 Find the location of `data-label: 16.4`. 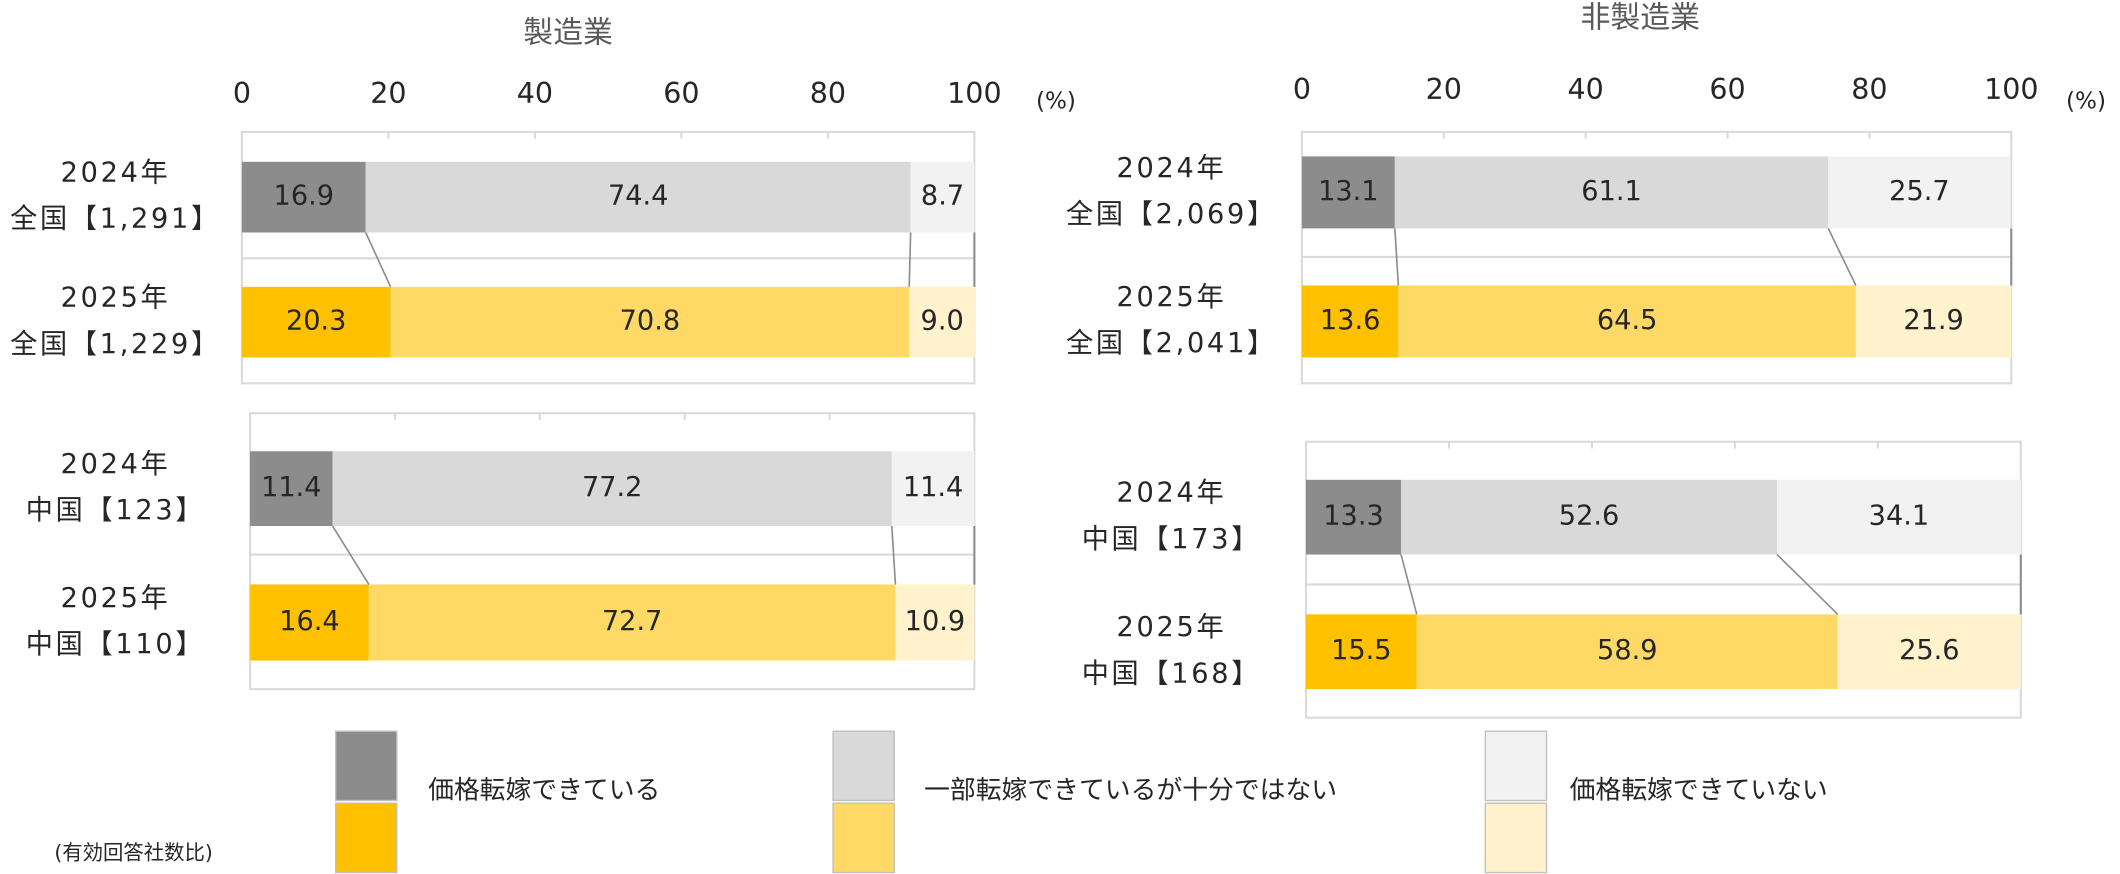

data-label: 16.4 is located at coordinates (309, 621).